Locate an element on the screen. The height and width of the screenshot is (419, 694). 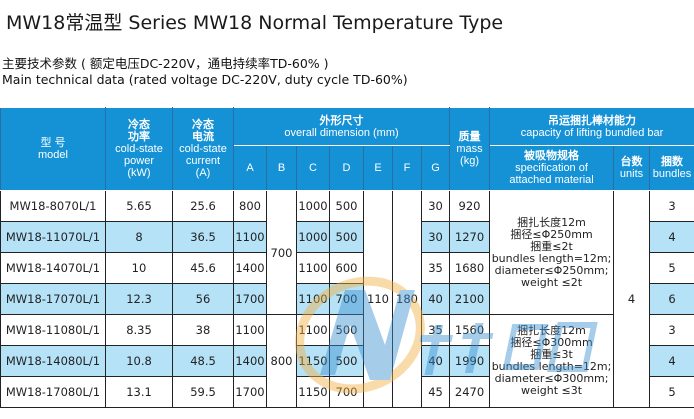
table-row: MW18-17080L/1 13.1 59.5 1700 1150 700 45 2470 5 is located at coordinates (347, 392).